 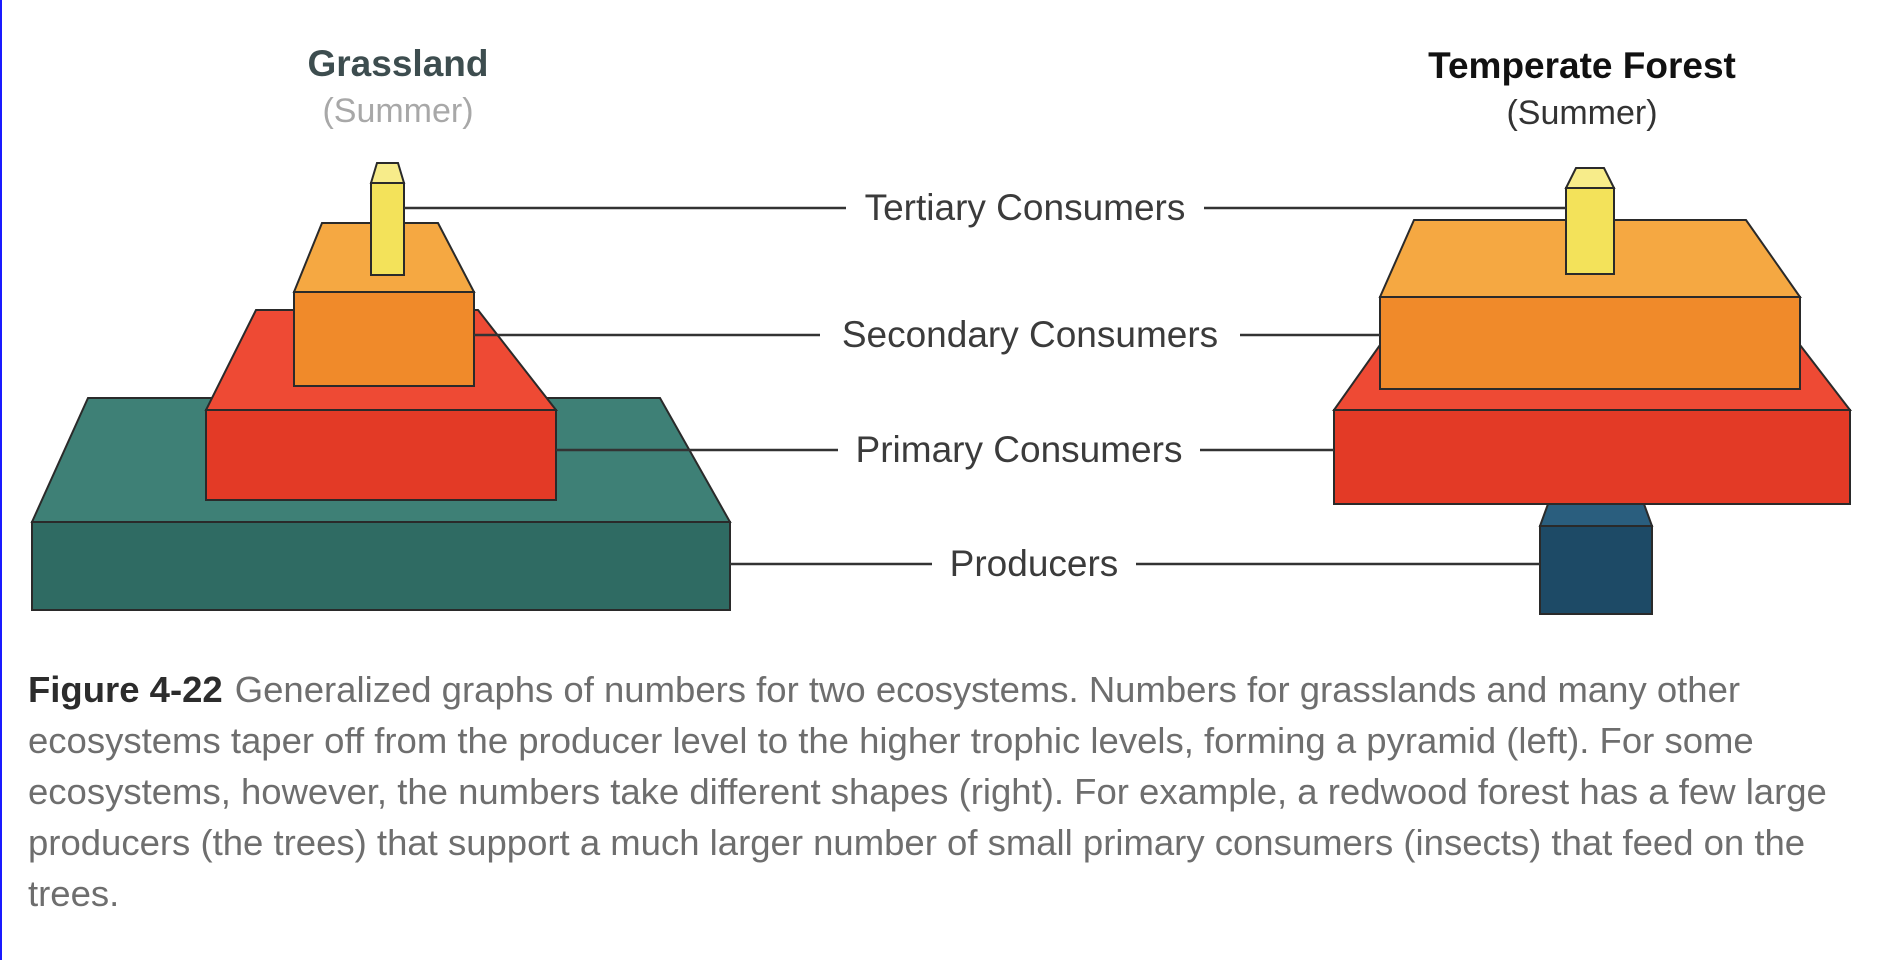 I want to click on figure-number: Figure 4-22, so click(x=125, y=689).